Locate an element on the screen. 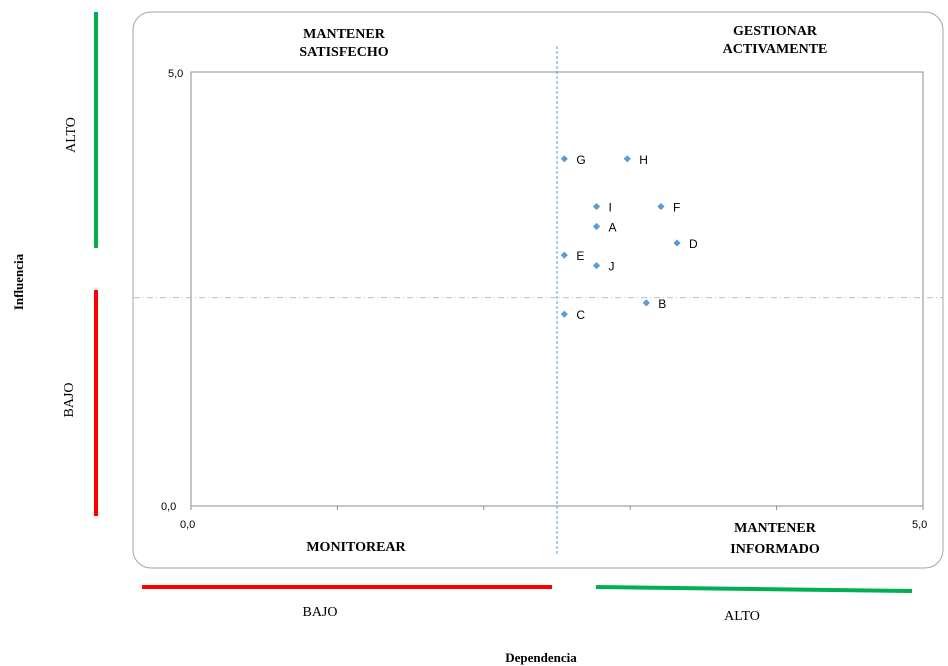 The width and height of the screenshot is (948, 666). data-label-d: D is located at coordinates (693, 244).